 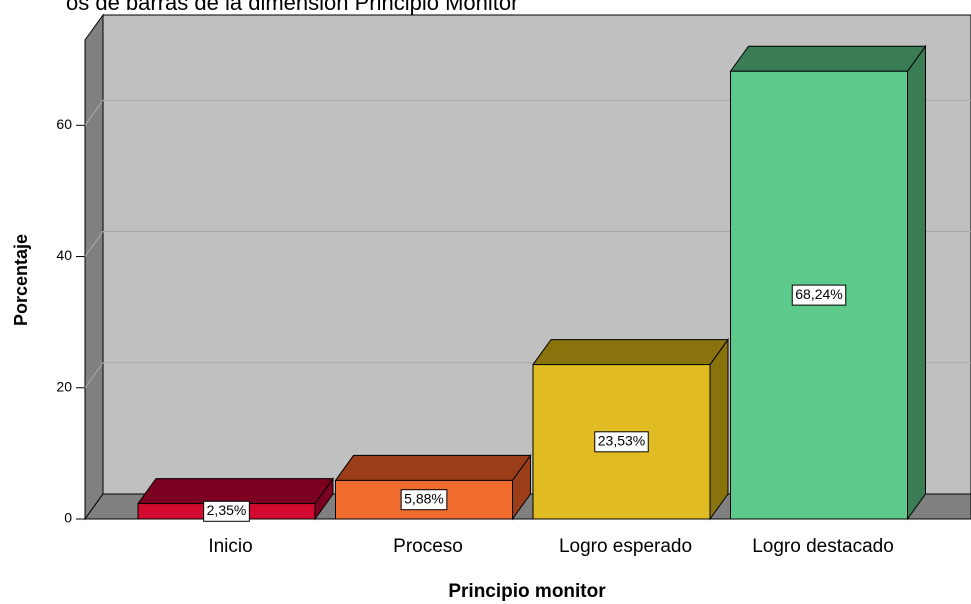 I want to click on value-label: 23,53%, so click(x=621, y=441).